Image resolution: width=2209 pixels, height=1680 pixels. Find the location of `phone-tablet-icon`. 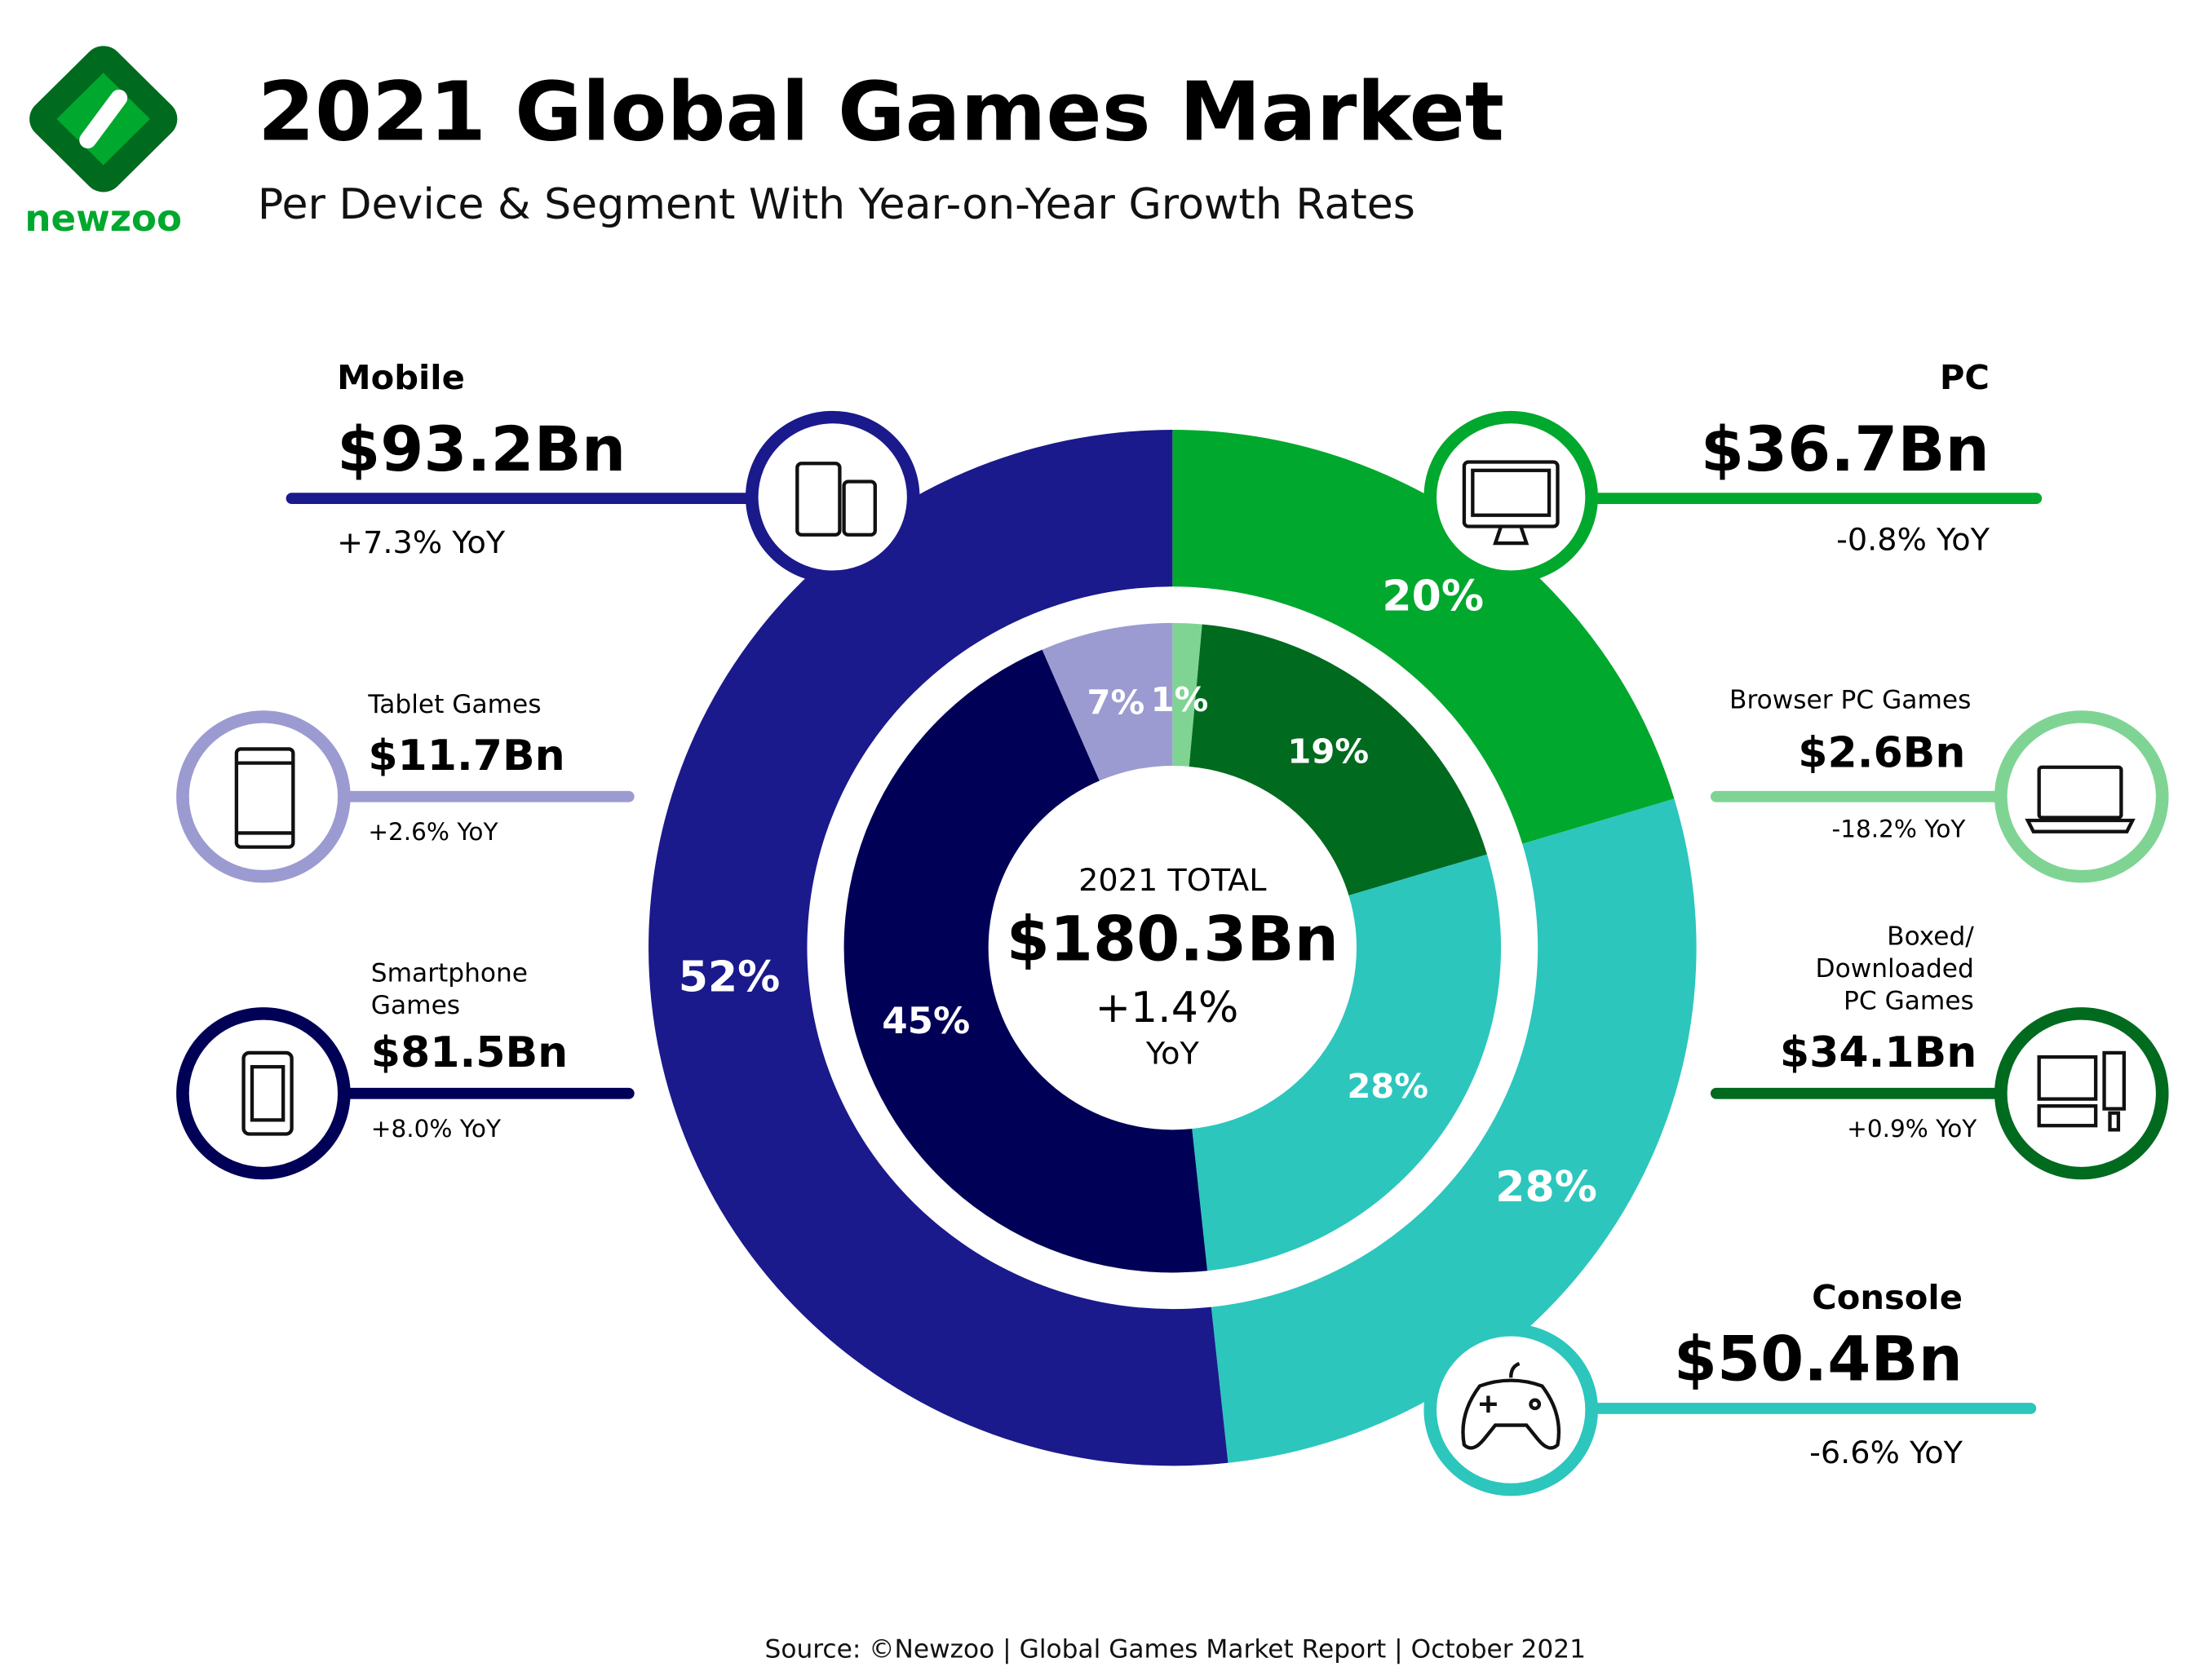

phone-tablet-icon is located at coordinates (836, 499).